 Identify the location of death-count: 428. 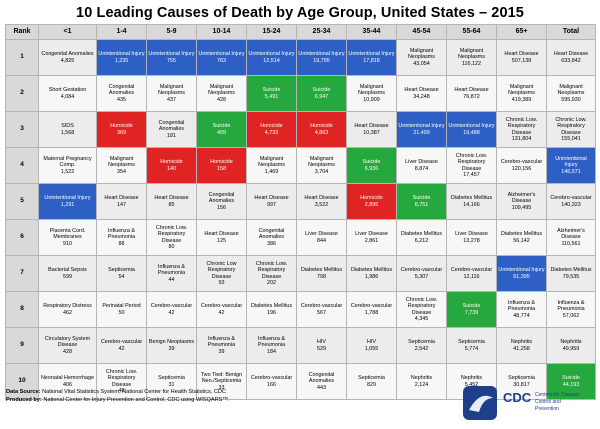
(221, 99).